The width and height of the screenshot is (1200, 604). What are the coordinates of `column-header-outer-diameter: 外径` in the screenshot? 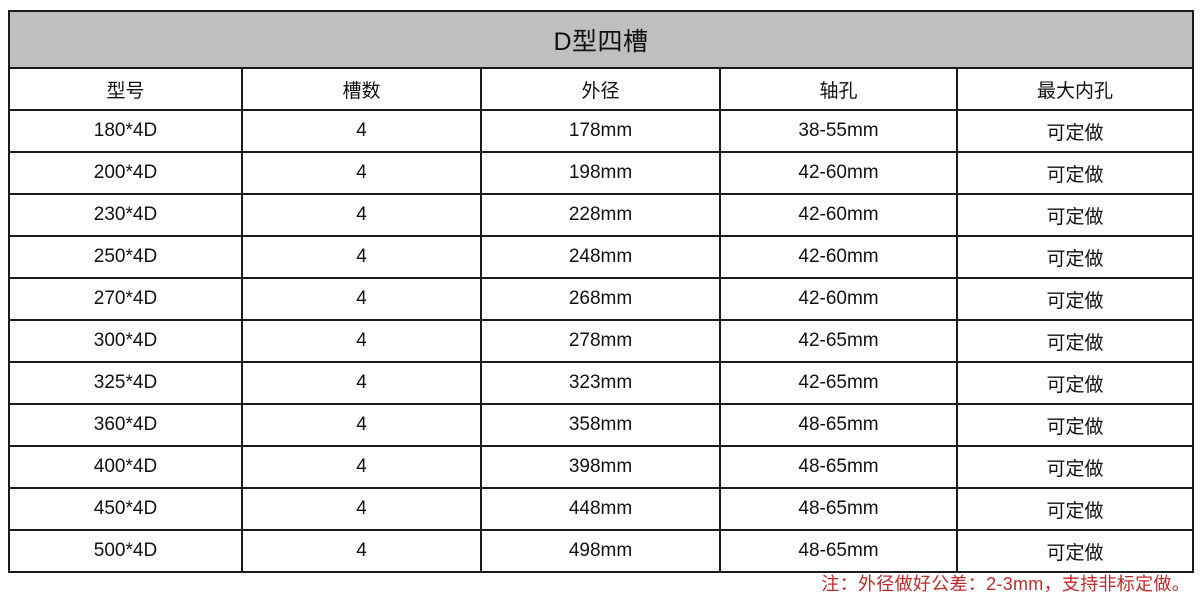 It's located at (600, 89).